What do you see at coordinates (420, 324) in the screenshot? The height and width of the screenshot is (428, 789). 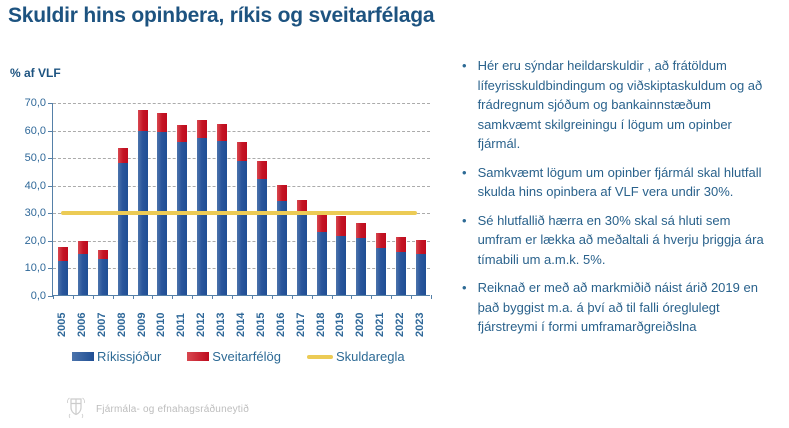 I see `x-tick-label-2023: 2023` at bounding box center [420, 324].